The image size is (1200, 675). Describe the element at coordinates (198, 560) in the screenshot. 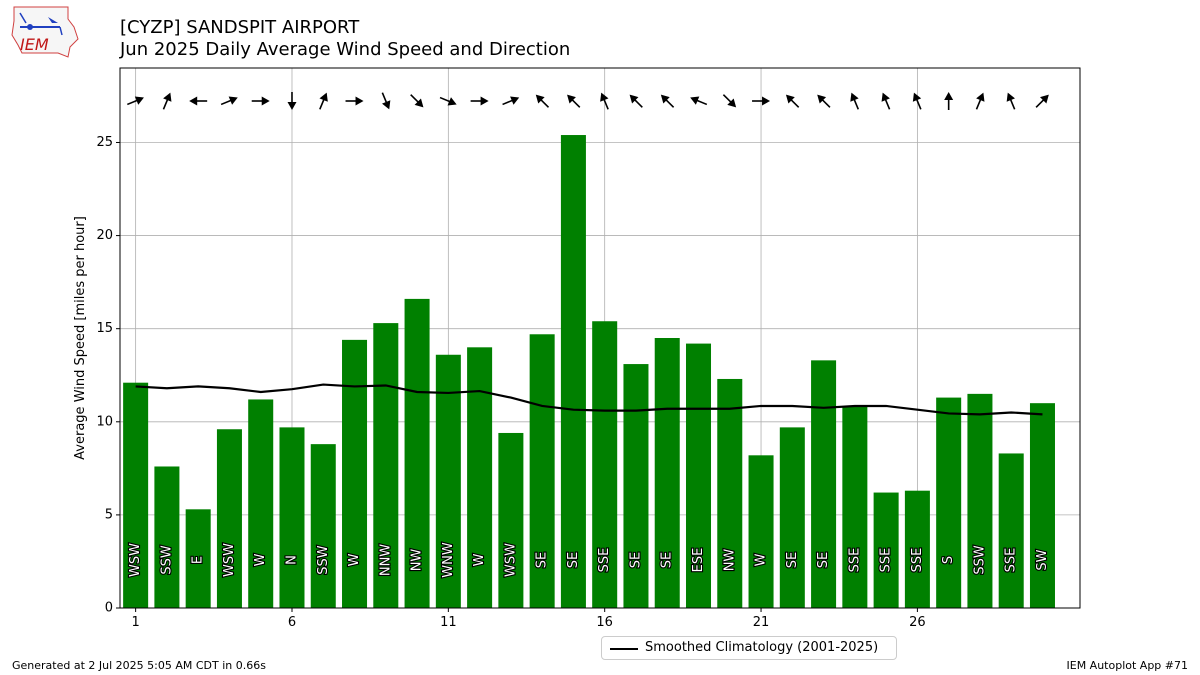

I see `direction-label: E` at that location.